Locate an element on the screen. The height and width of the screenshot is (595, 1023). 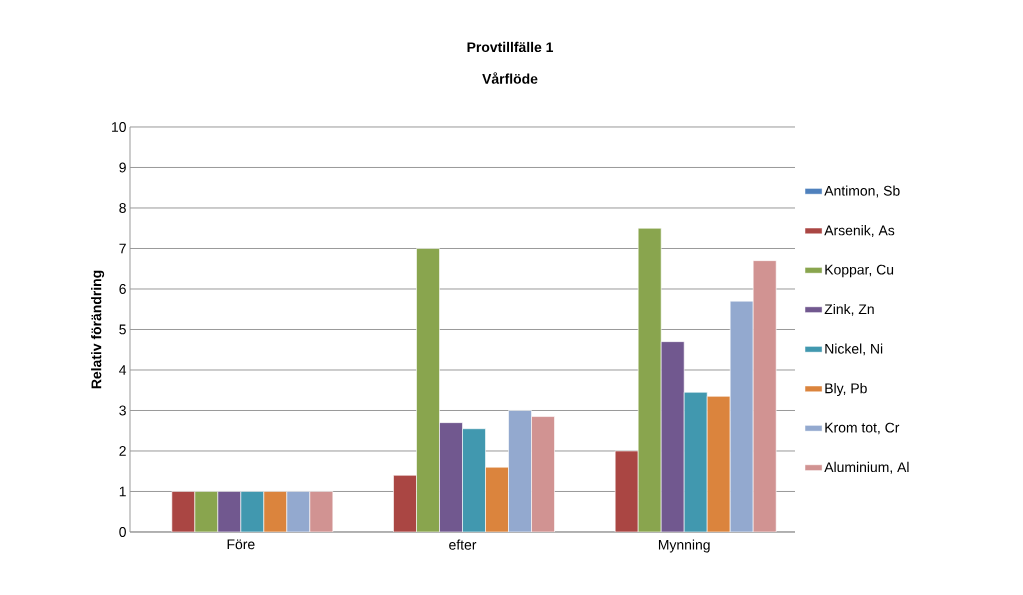
y-tick-label: 9 is located at coordinates (122, 167).